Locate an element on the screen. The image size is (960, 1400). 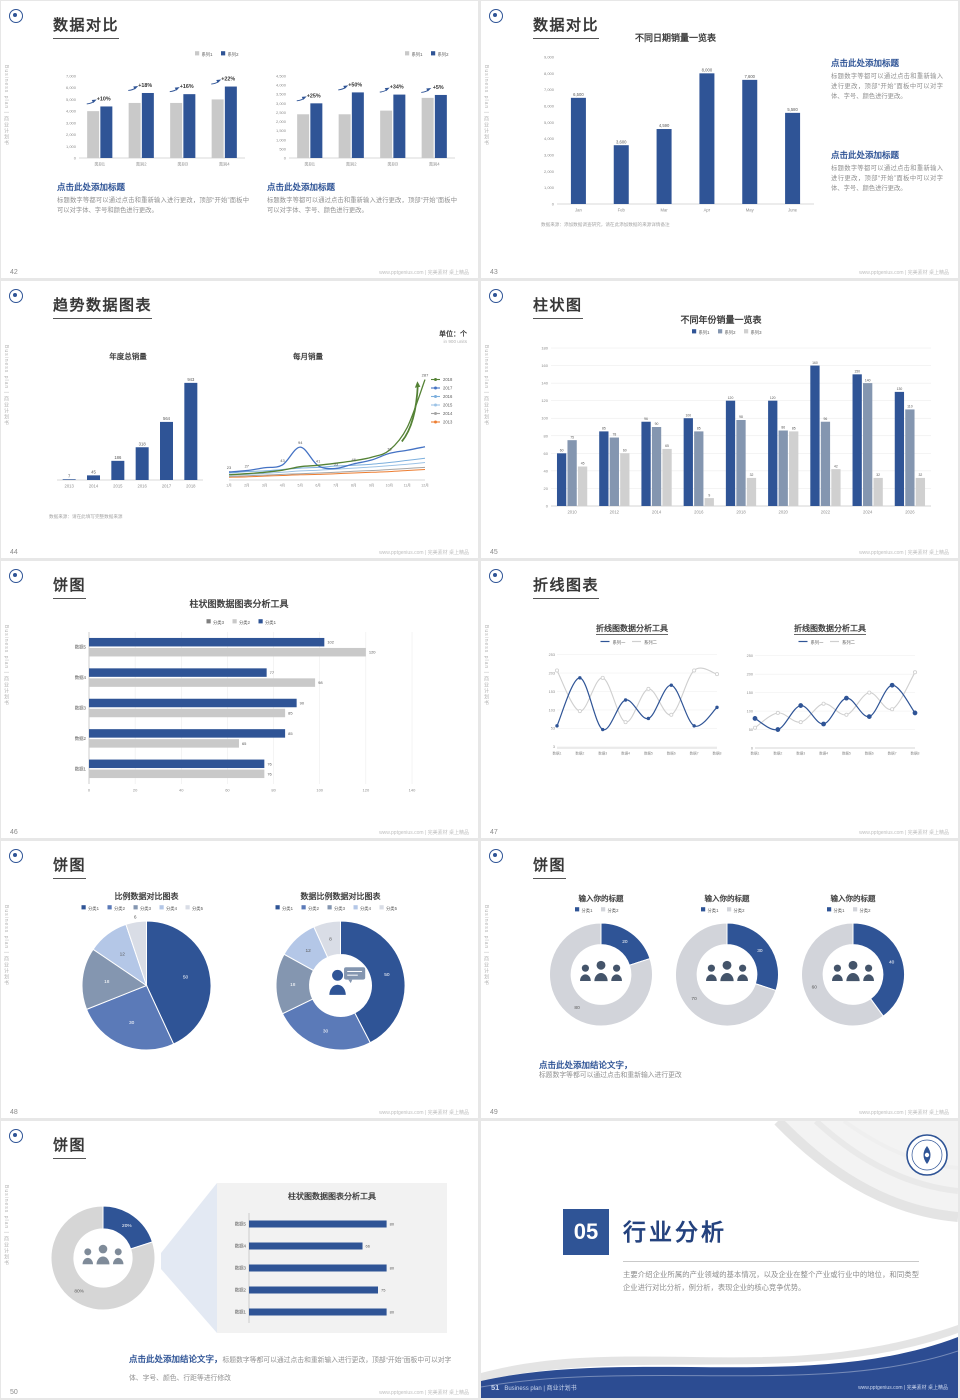
svg-text: 6,000 is located at coordinates (549, 106).